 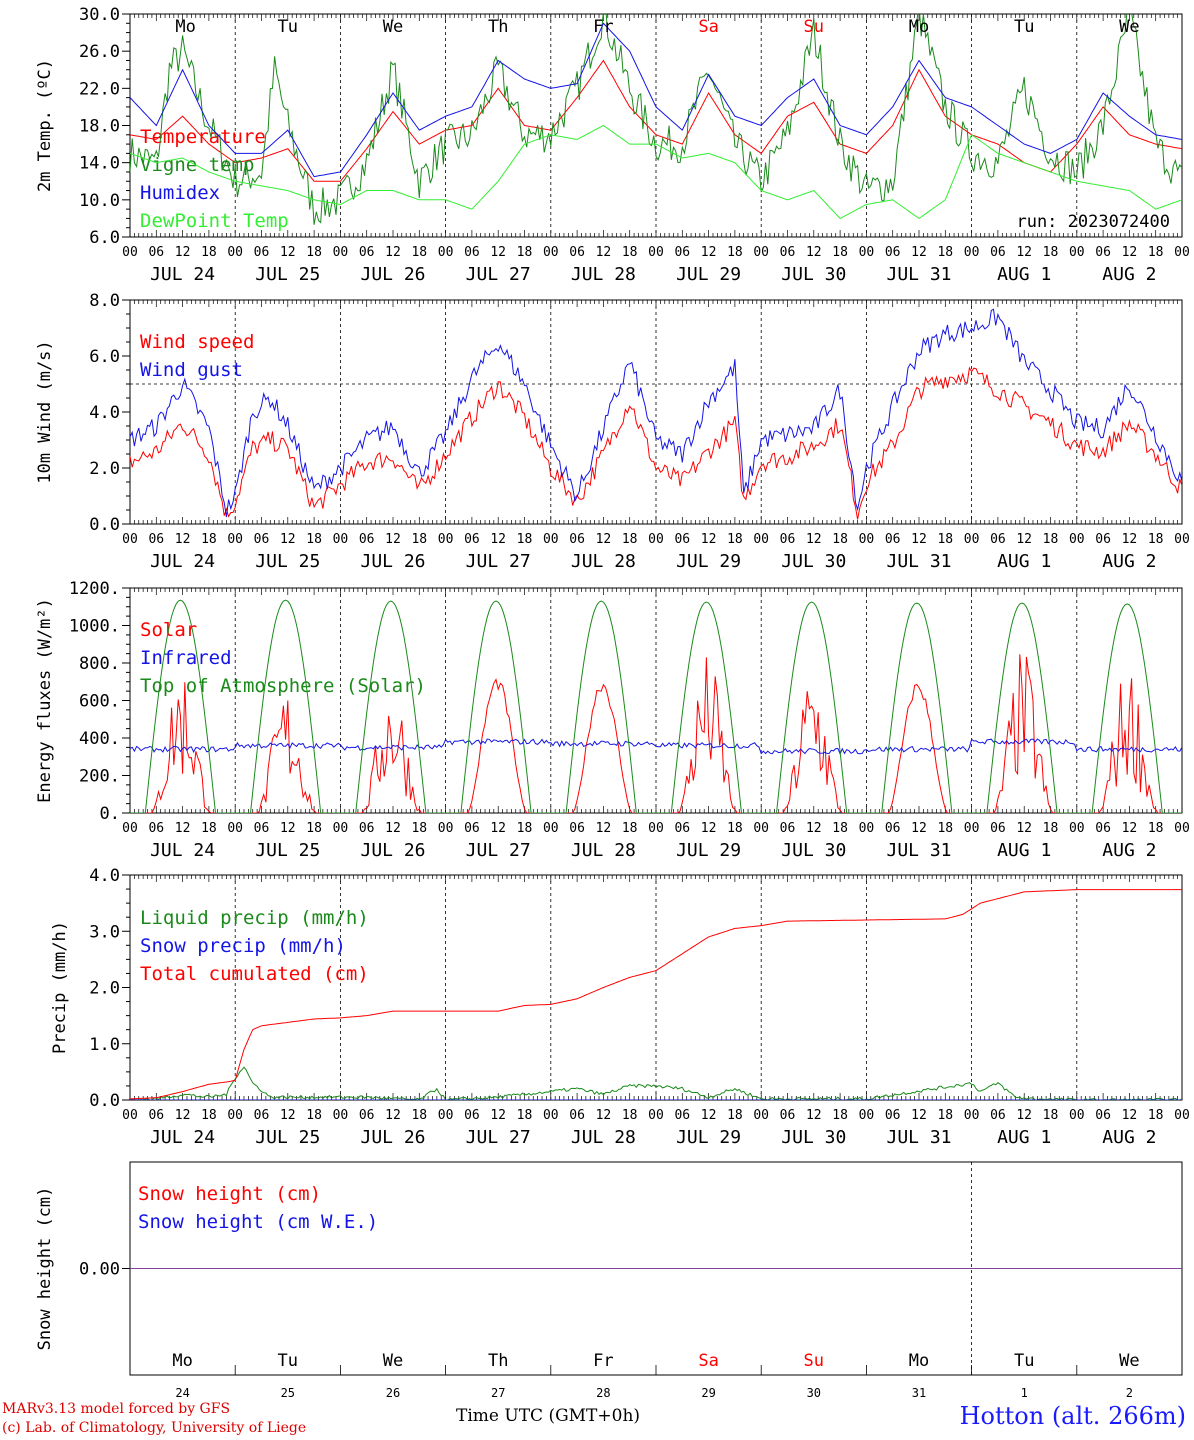 What do you see at coordinates (1024, 850) in the screenshot?
I see `date-label: AUG 1` at bounding box center [1024, 850].